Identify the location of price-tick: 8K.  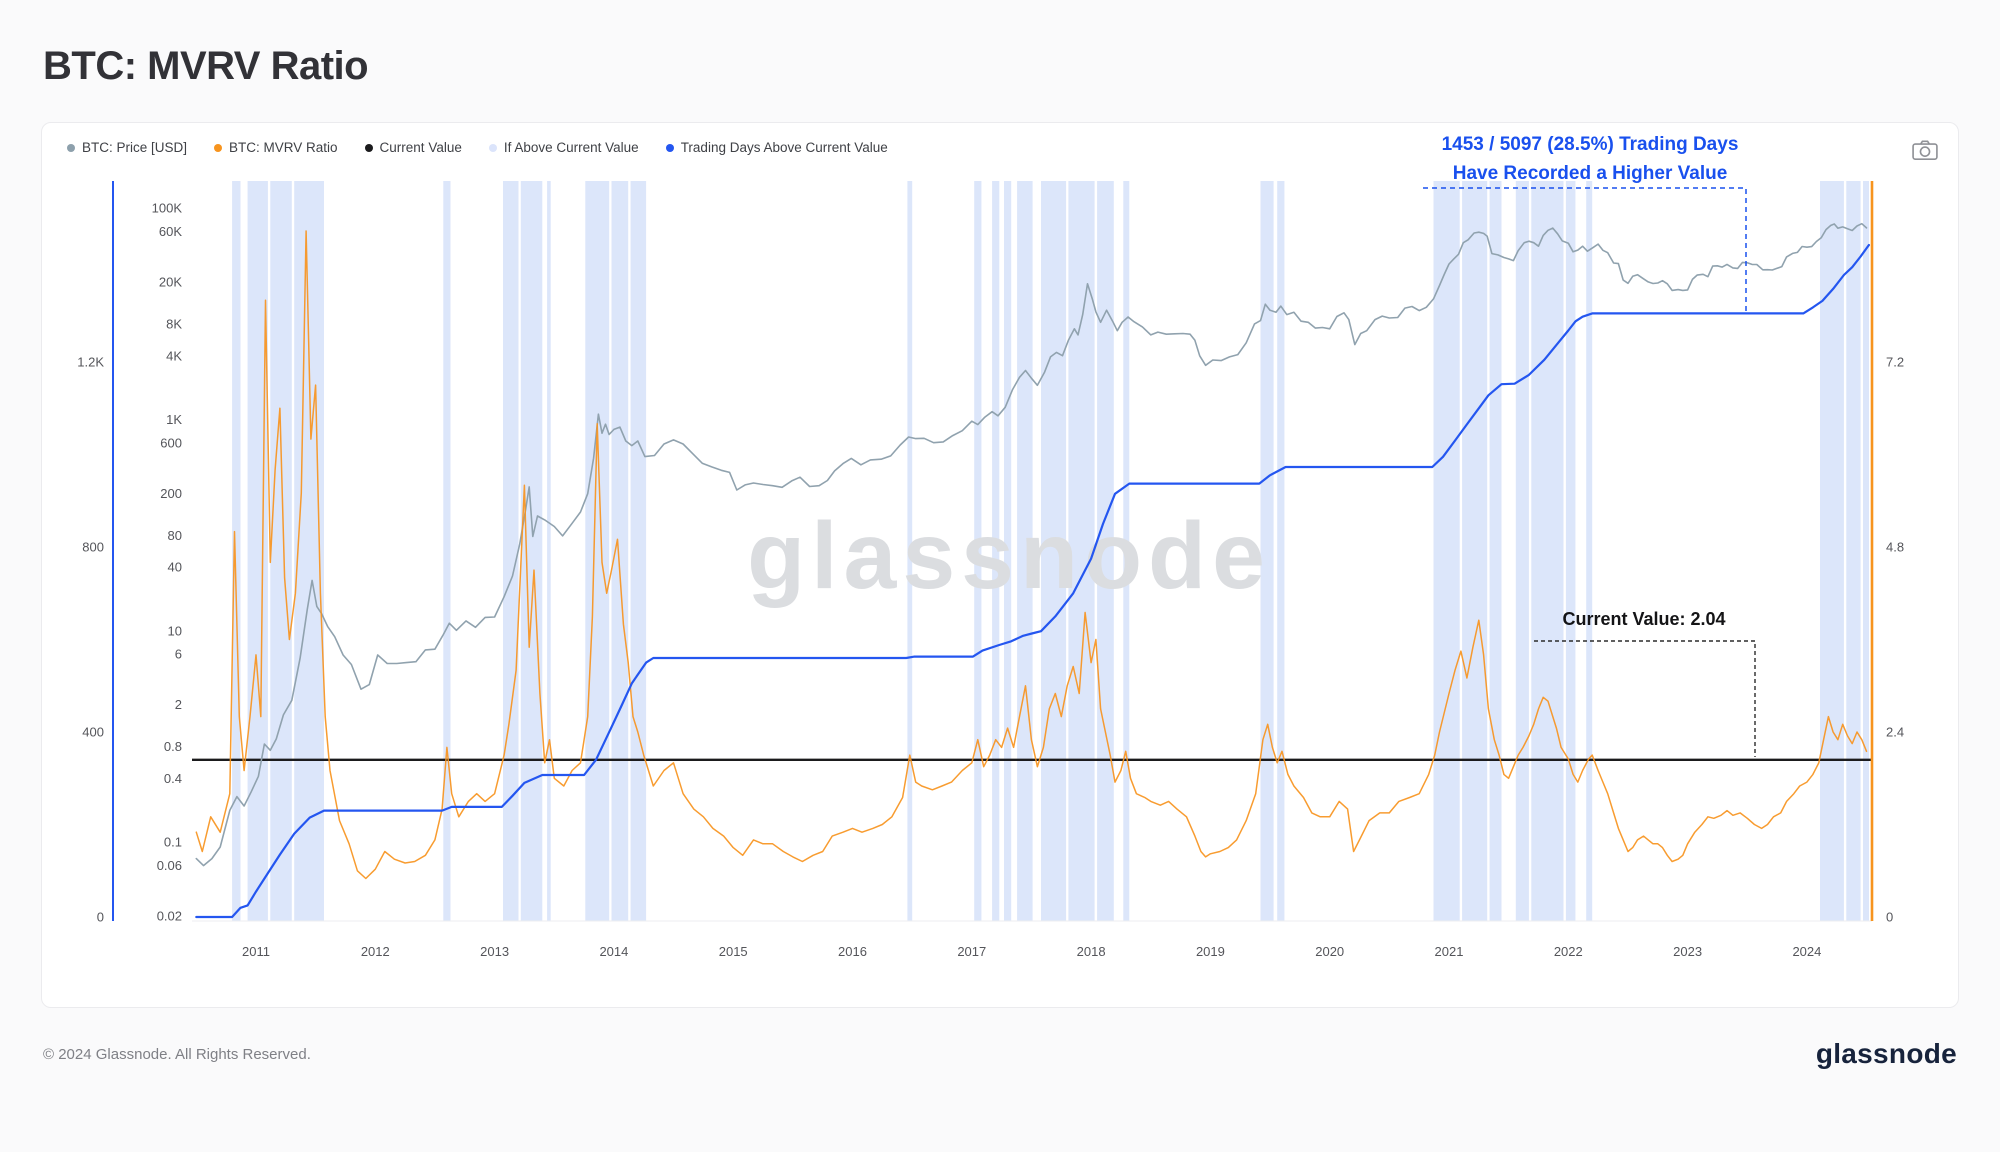
(174, 323).